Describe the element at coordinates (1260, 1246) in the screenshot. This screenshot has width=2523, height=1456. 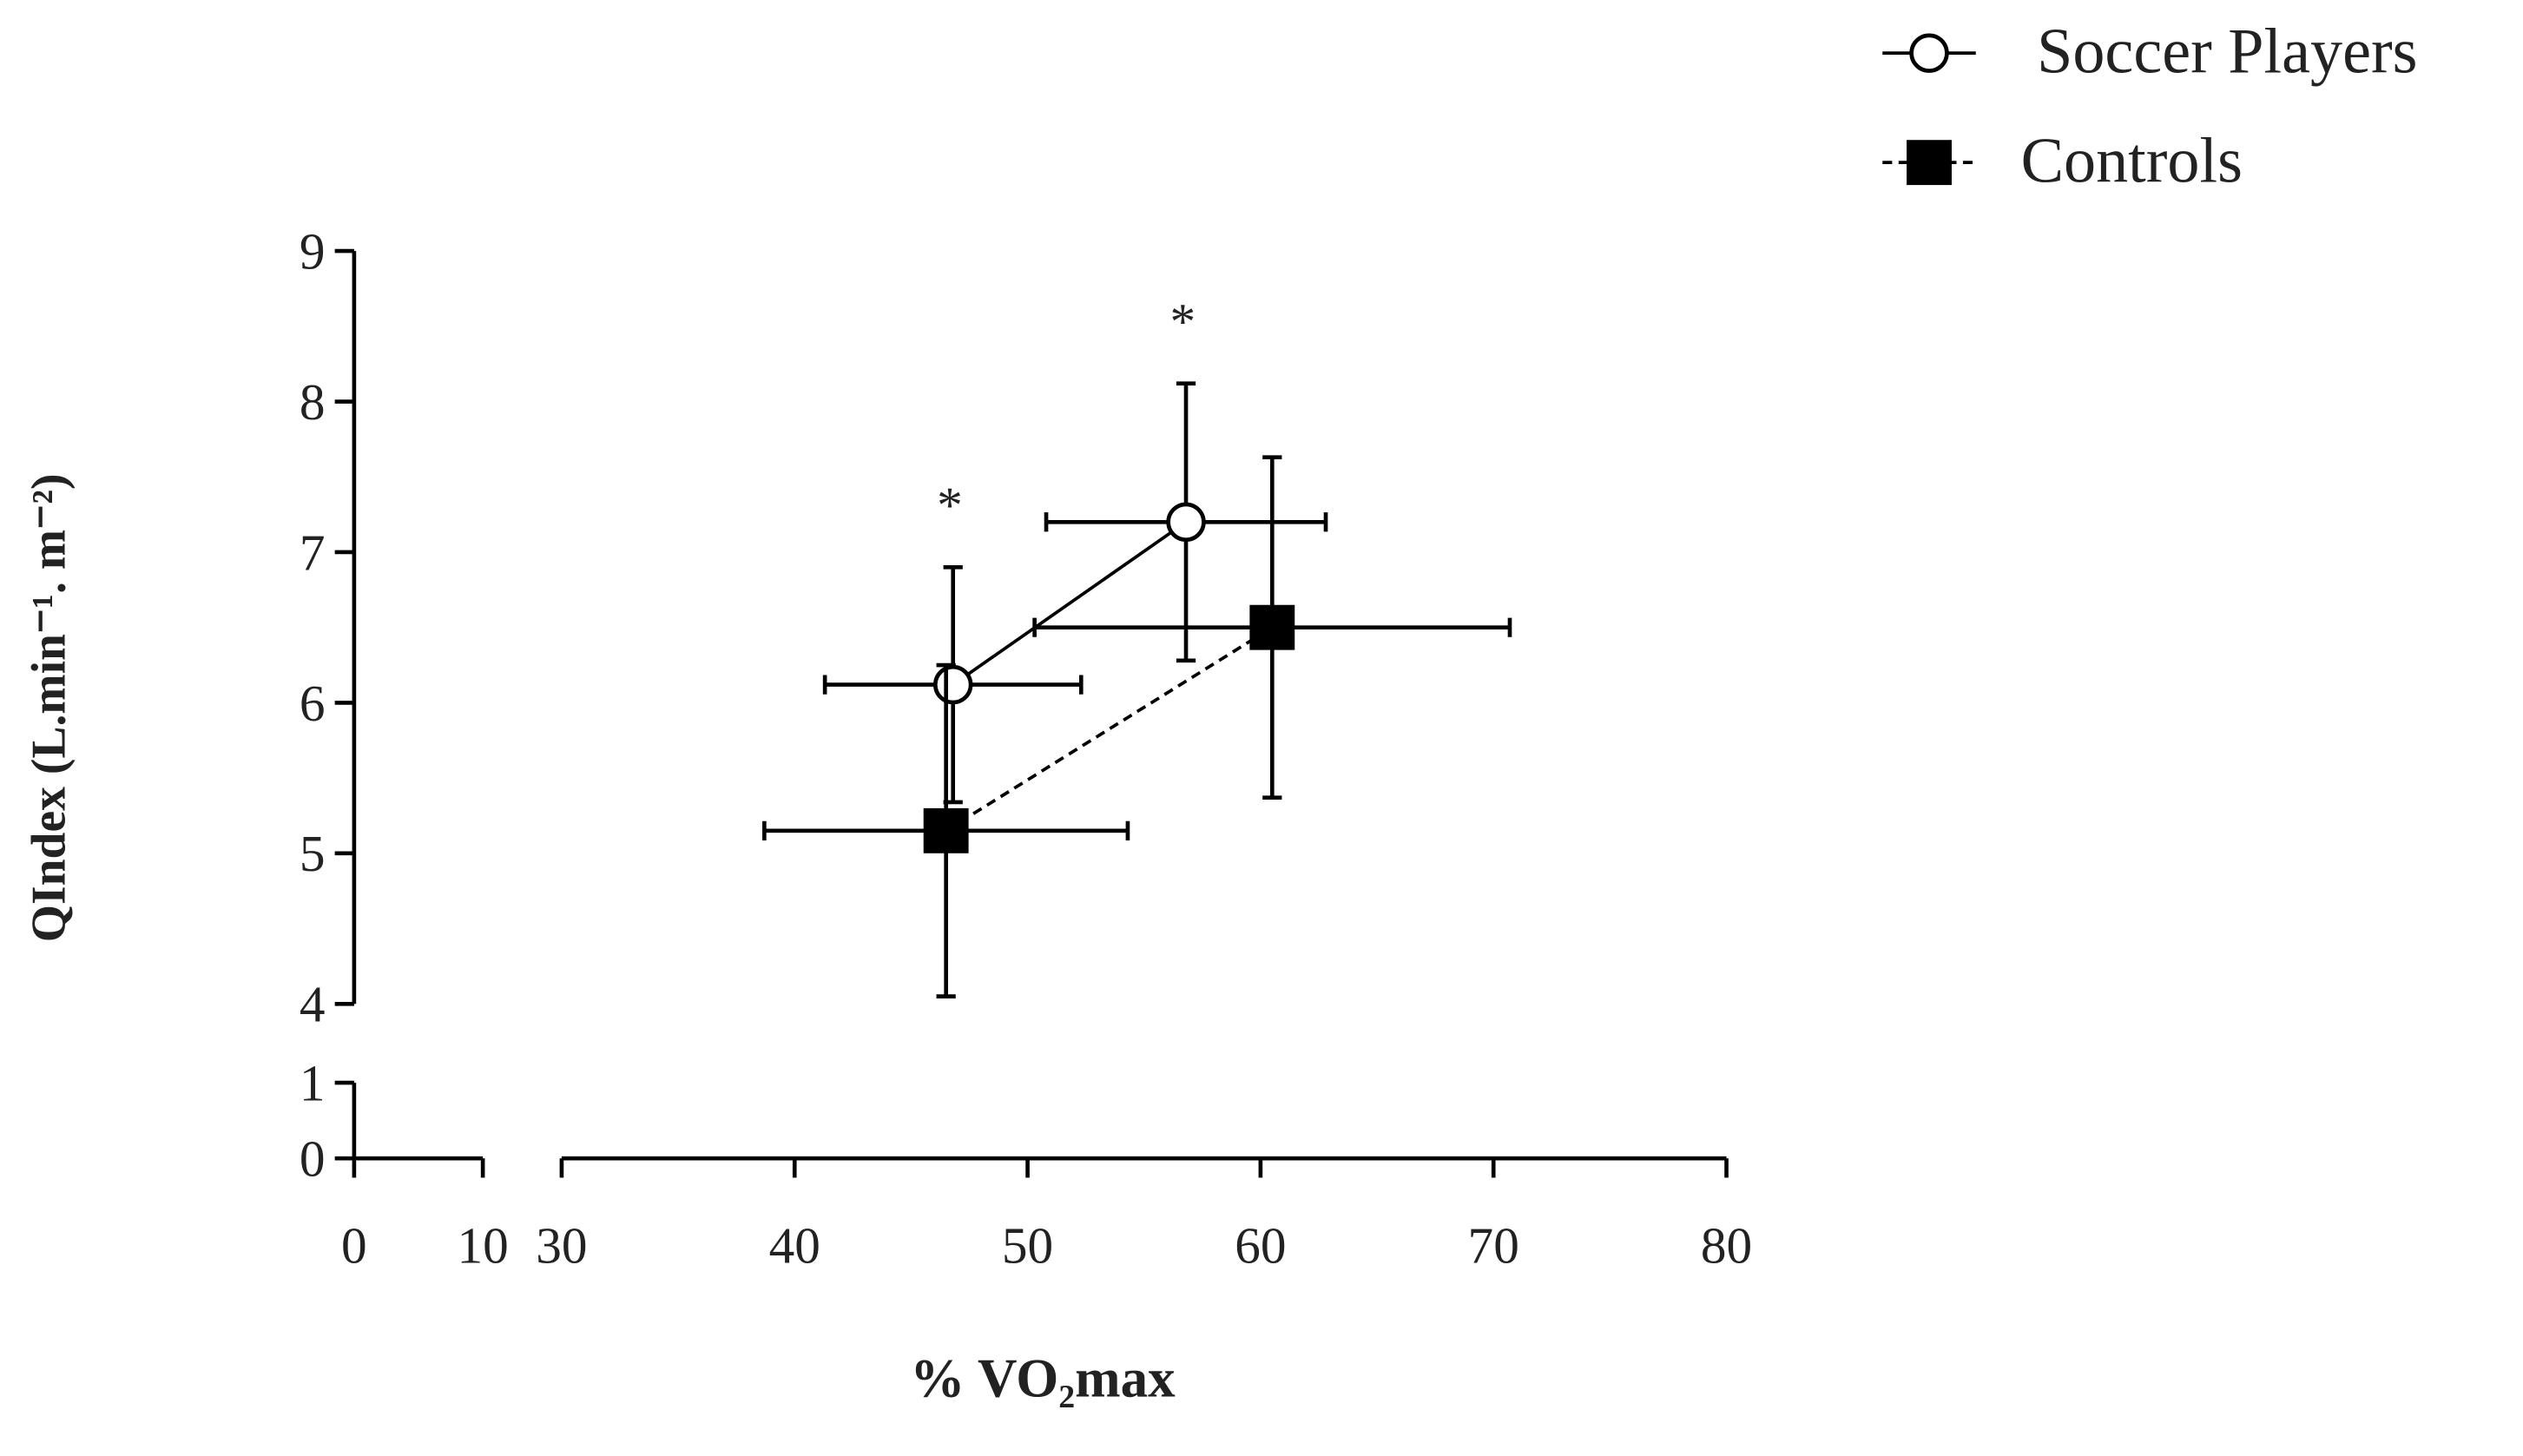
I see `x-tick-label: 60` at that location.